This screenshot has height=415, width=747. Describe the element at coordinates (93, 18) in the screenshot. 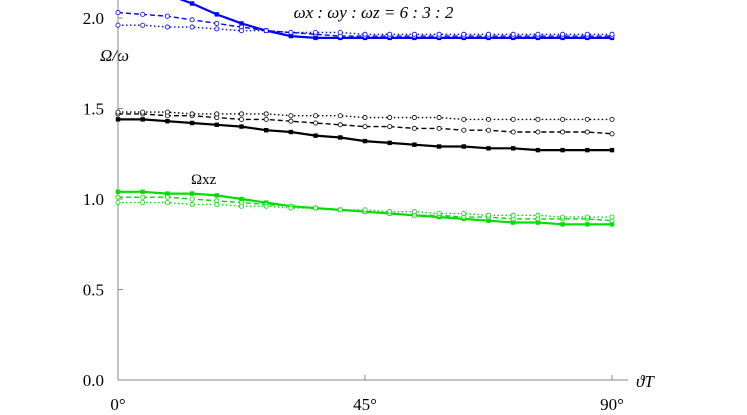

I see `y-tick-label: 2.0` at that location.